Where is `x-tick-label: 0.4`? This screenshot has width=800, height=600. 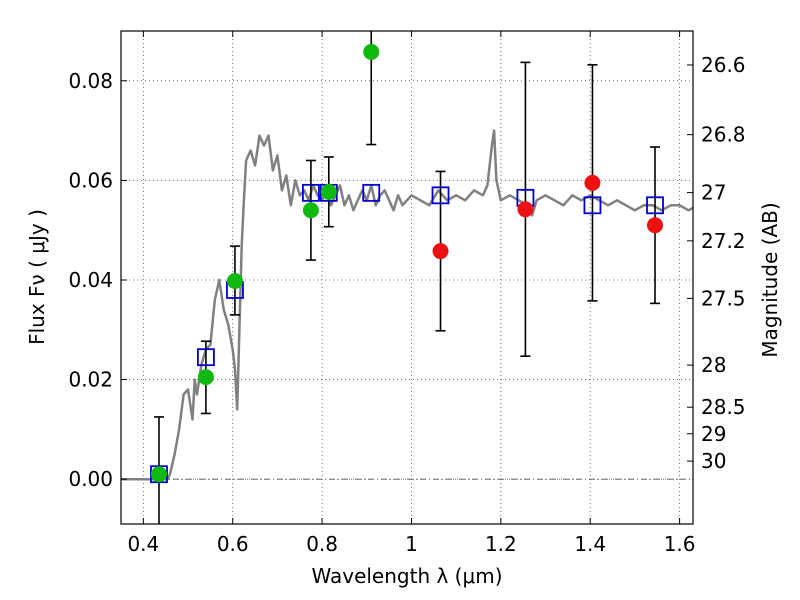 x-tick-label: 0.4 is located at coordinates (143, 544).